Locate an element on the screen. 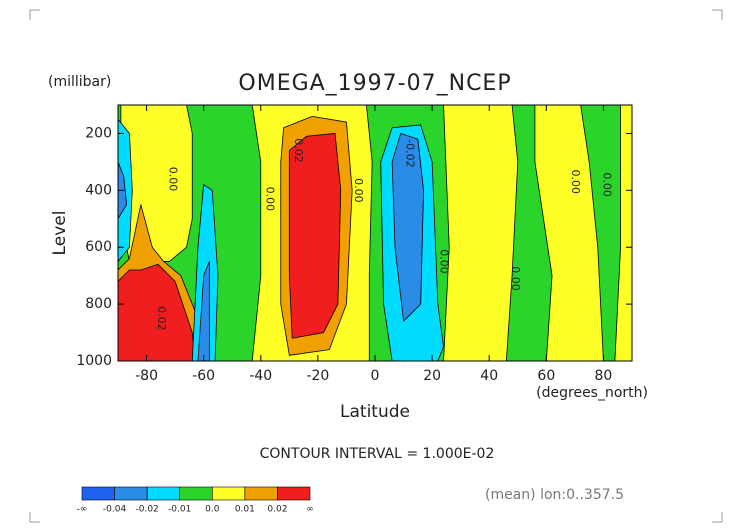 This screenshot has height=532, width=752. x-axis-label: Latitude is located at coordinates (375, 412).